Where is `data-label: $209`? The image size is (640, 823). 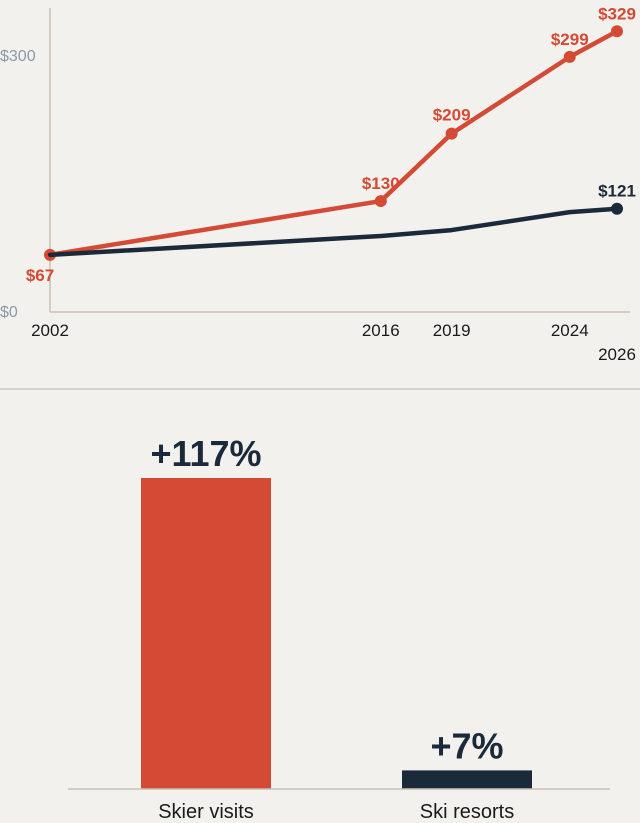
data-label: $209 is located at coordinates (452, 115).